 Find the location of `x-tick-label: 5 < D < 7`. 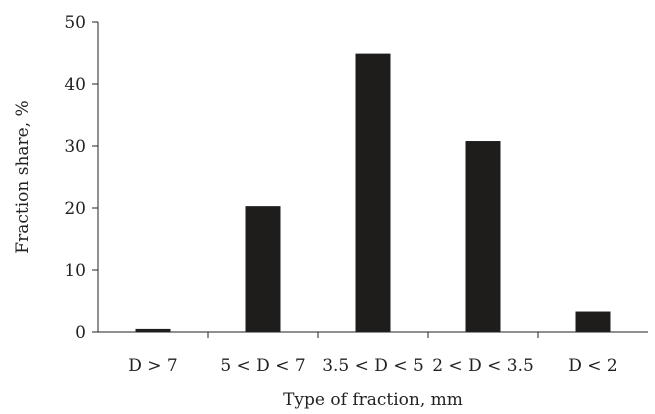

x-tick-label: 5 < D < 7 is located at coordinates (262, 366).